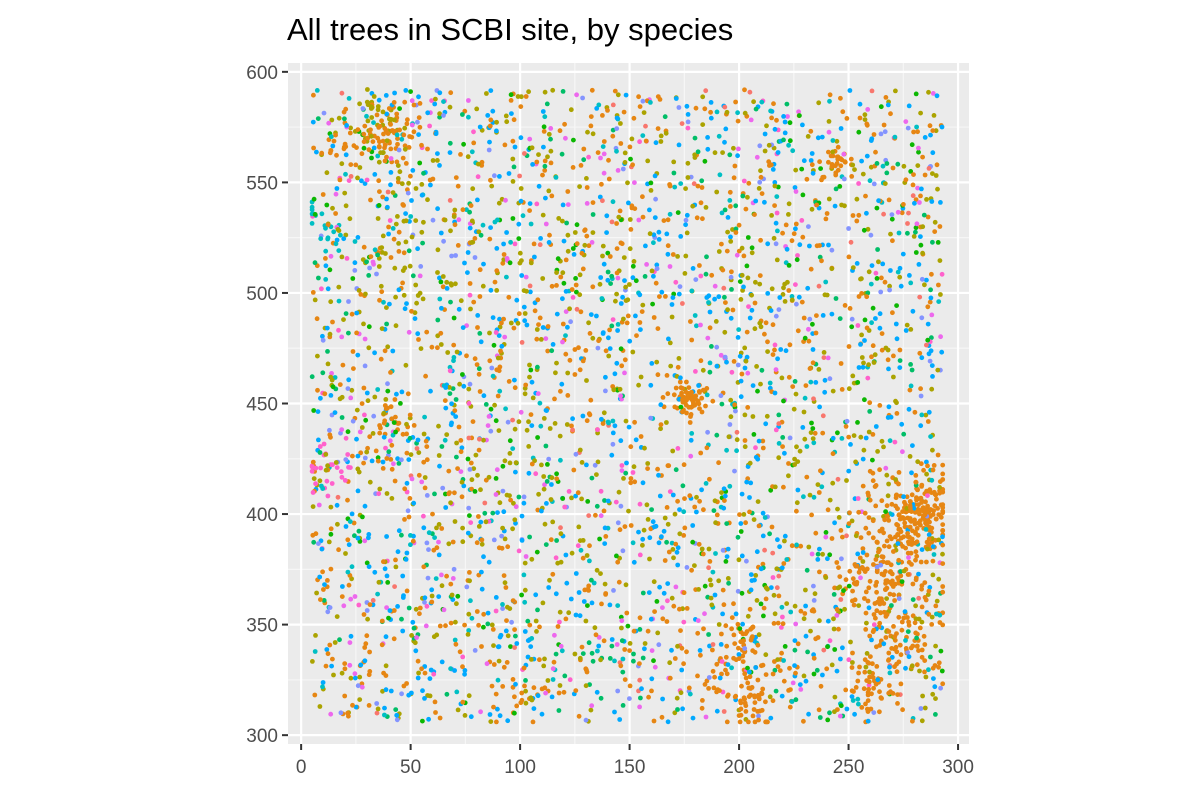  Describe the element at coordinates (262, 736) in the screenshot. I see `y-tick-label: 300` at that location.